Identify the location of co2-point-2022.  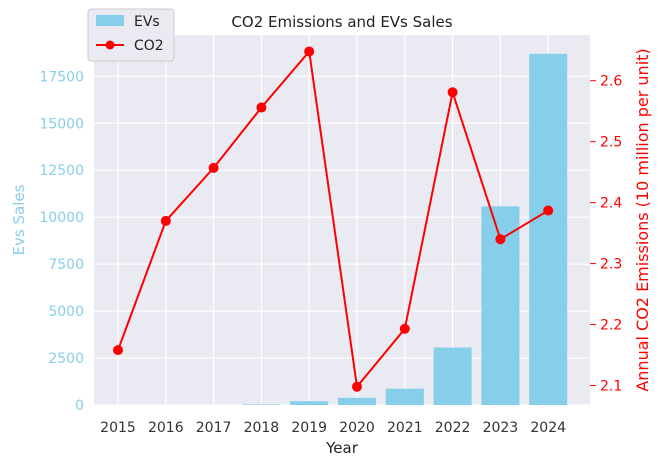
(452, 92).